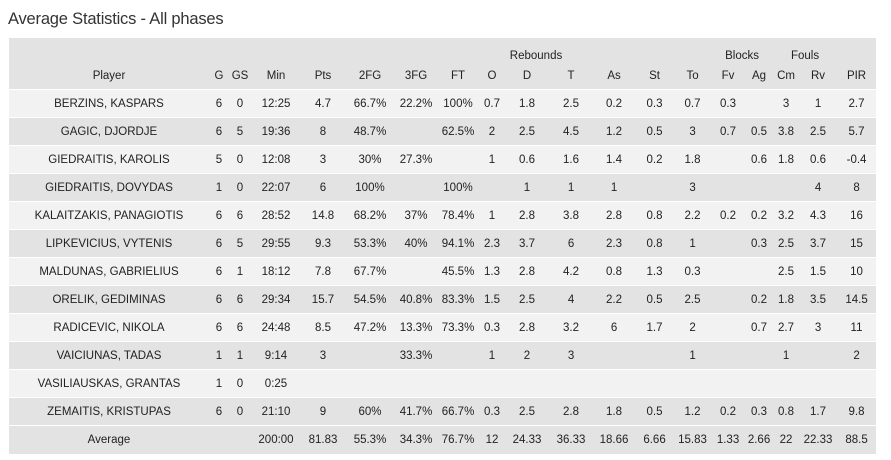  I want to click on average-cell-min: 200:00, so click(276, 439).